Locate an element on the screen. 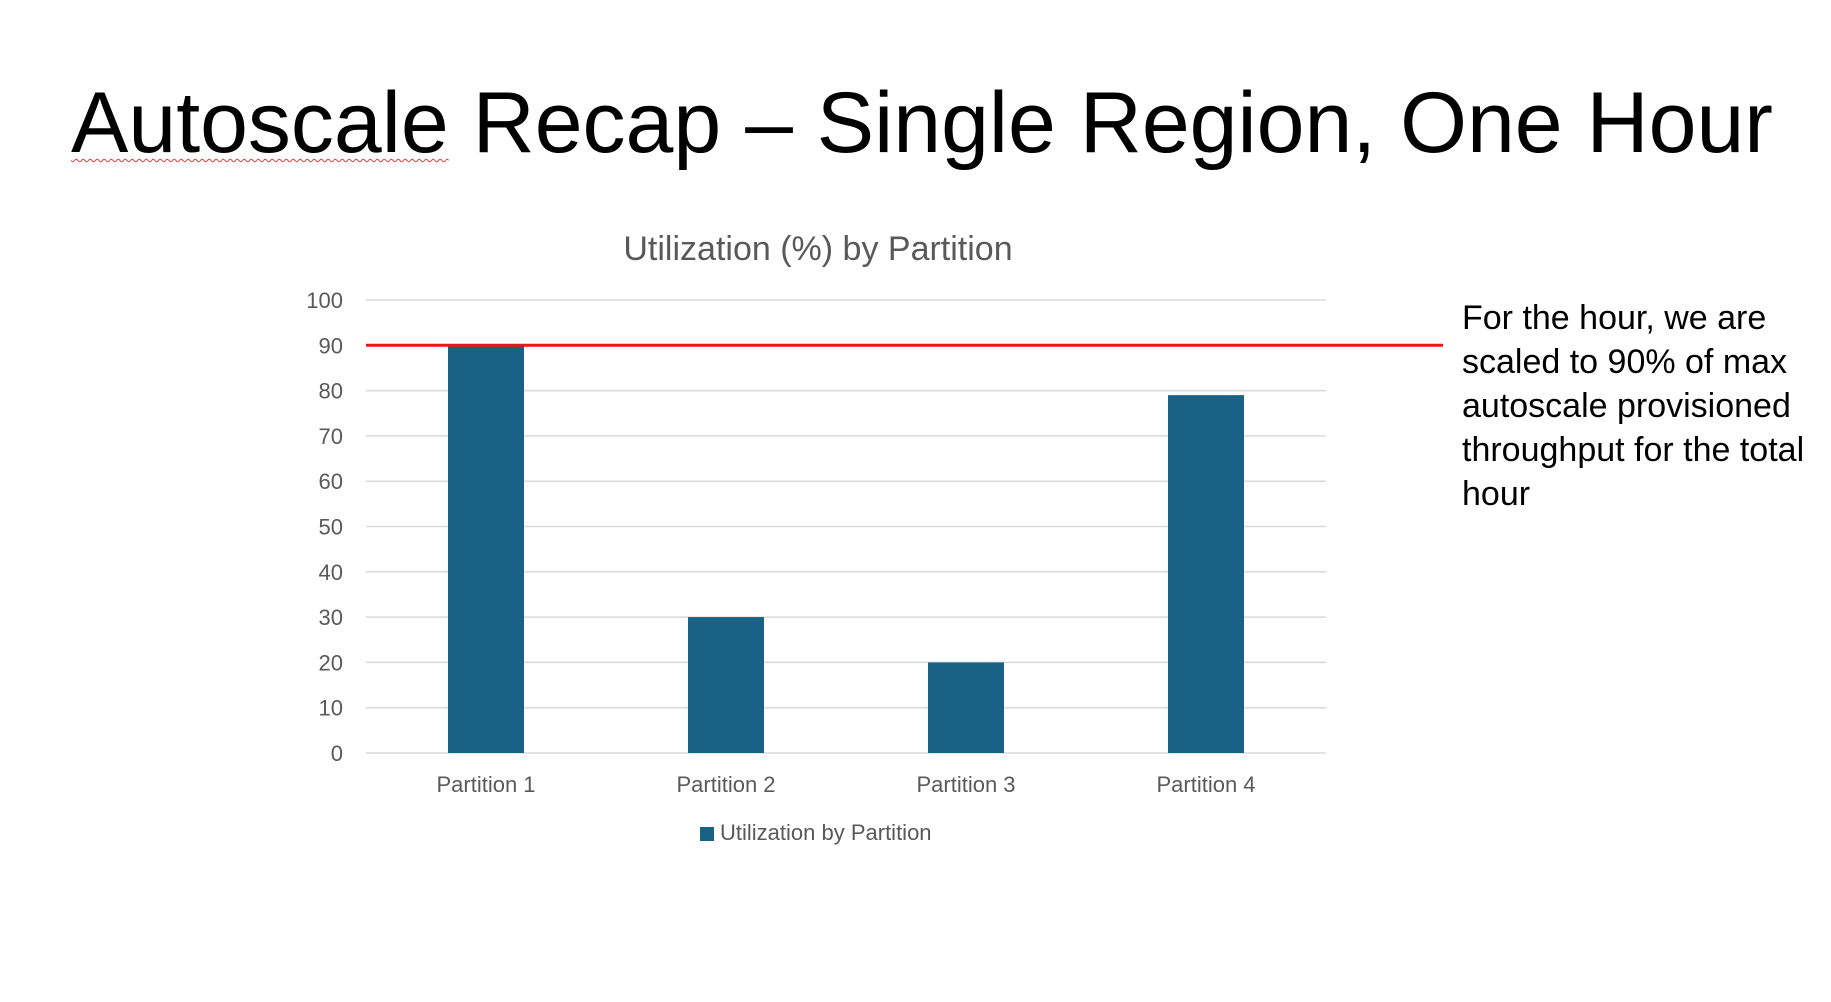  y-tick-label: 50 is located at coordinates (331, 527).